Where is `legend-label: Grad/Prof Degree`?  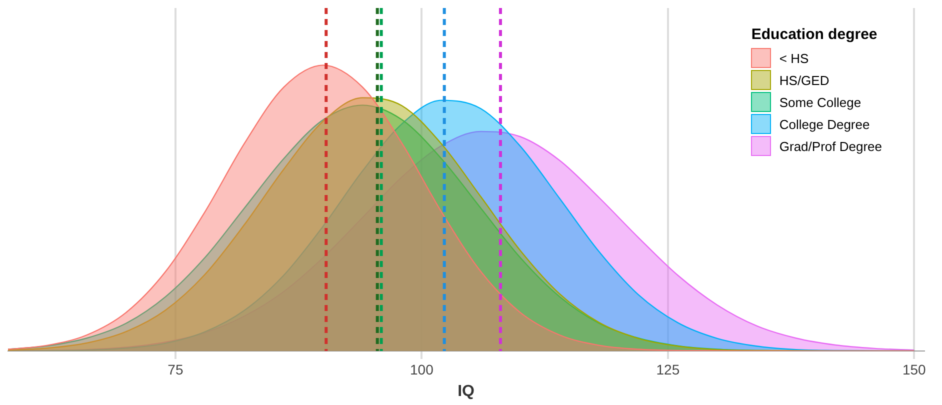
legend-label: Grad/Prof Degree is located at coordinates (830, 146).